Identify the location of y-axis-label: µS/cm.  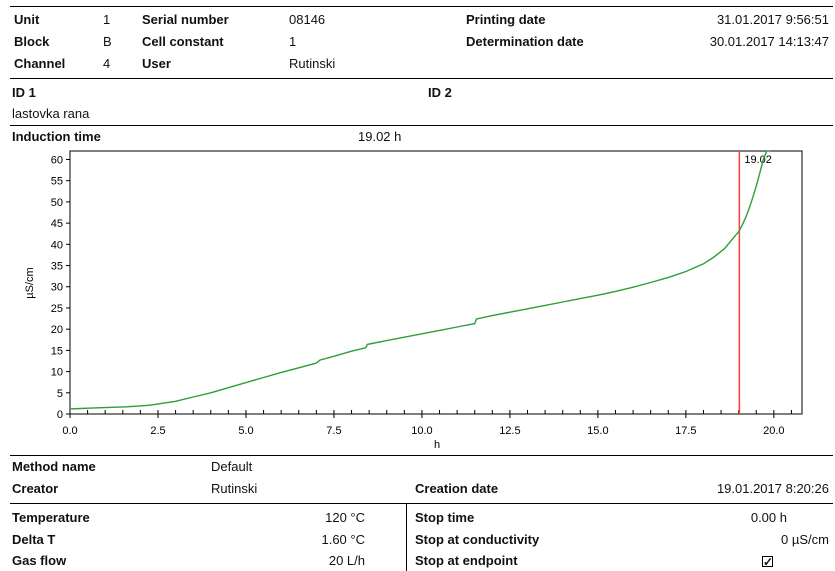
(30, 282).